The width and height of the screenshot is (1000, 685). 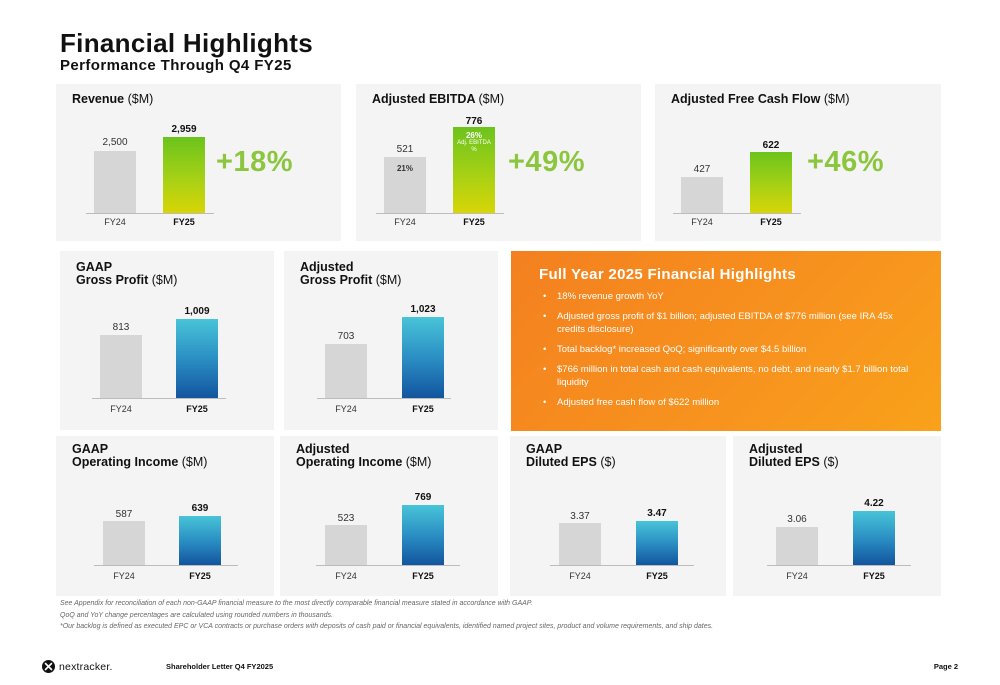 What do you see at coordinates (200, 508) in the screenshot?
I see `fy25-value: 639` at bounding box center [200, 508].